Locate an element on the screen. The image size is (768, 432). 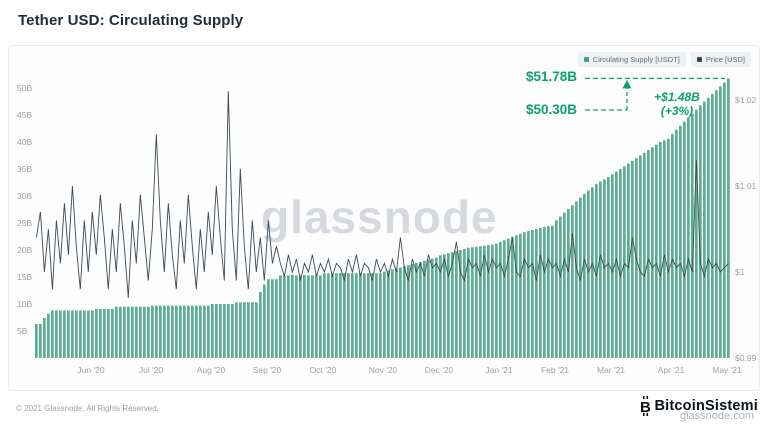
axis-tick-label: 20B is located at coordinates (24, 250).